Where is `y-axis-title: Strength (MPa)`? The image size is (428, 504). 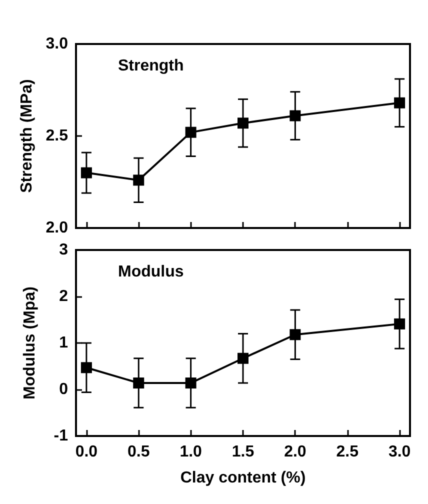
y-axis-title: Strength (MPa) is located at coordinates (27, 136).